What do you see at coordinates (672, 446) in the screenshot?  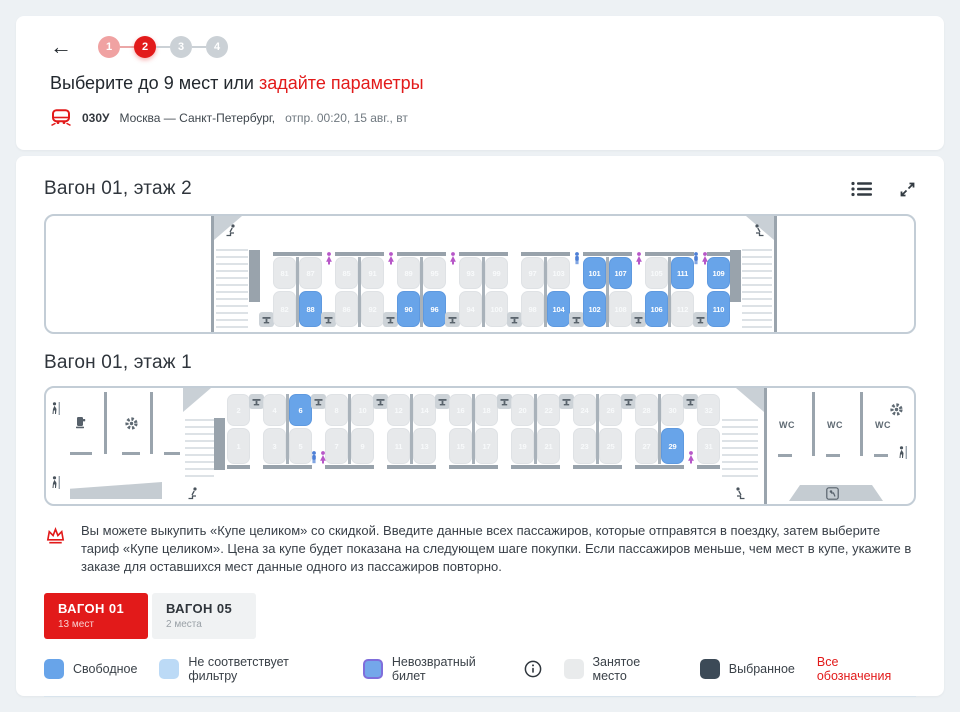 I see `seat-29: 29` at bounding box center [672, 446].